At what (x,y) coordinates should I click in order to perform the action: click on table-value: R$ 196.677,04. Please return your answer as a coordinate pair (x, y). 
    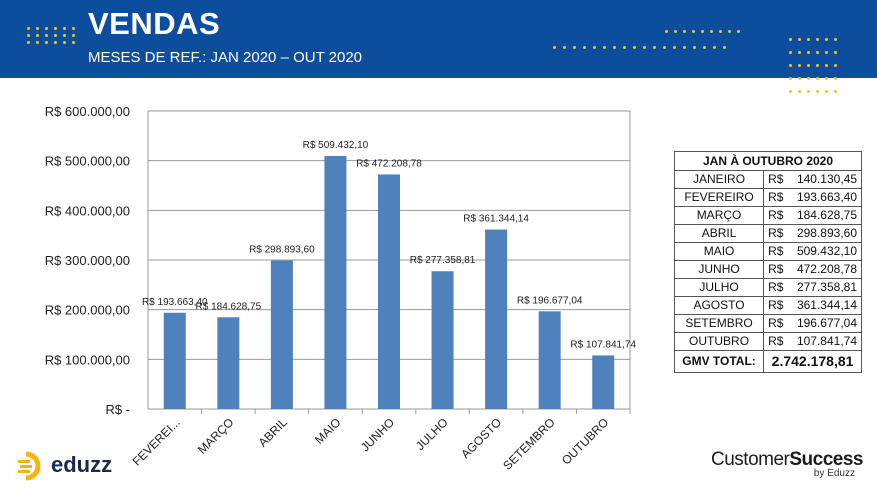
    Looking at the image, I should click on (812, 323).